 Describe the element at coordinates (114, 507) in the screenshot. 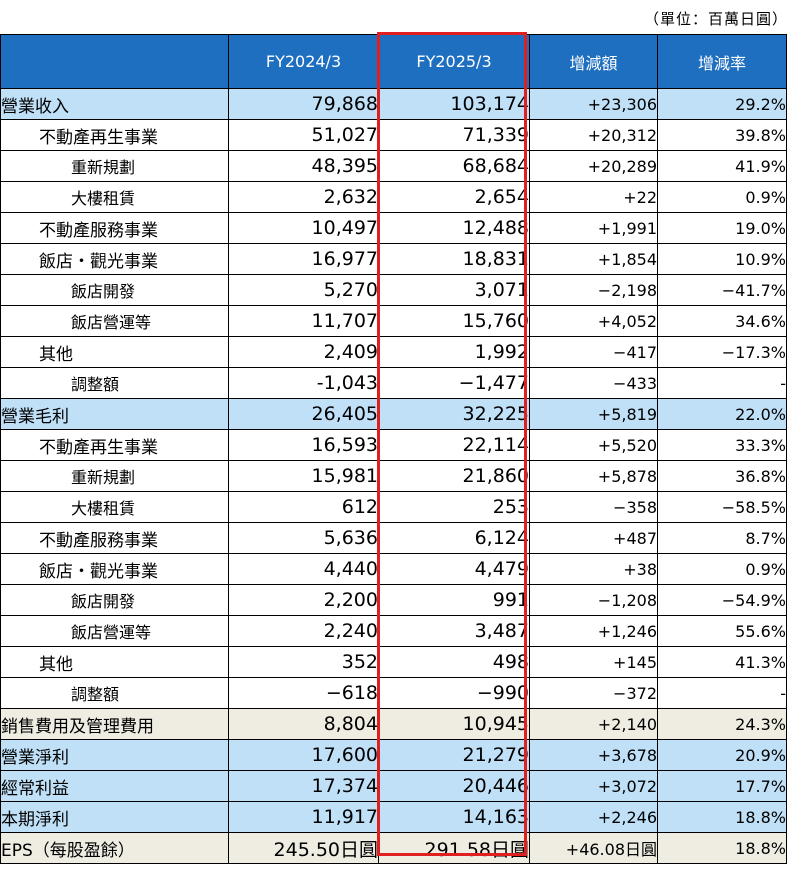

I see `row-label: 大樓租賃` at that location.